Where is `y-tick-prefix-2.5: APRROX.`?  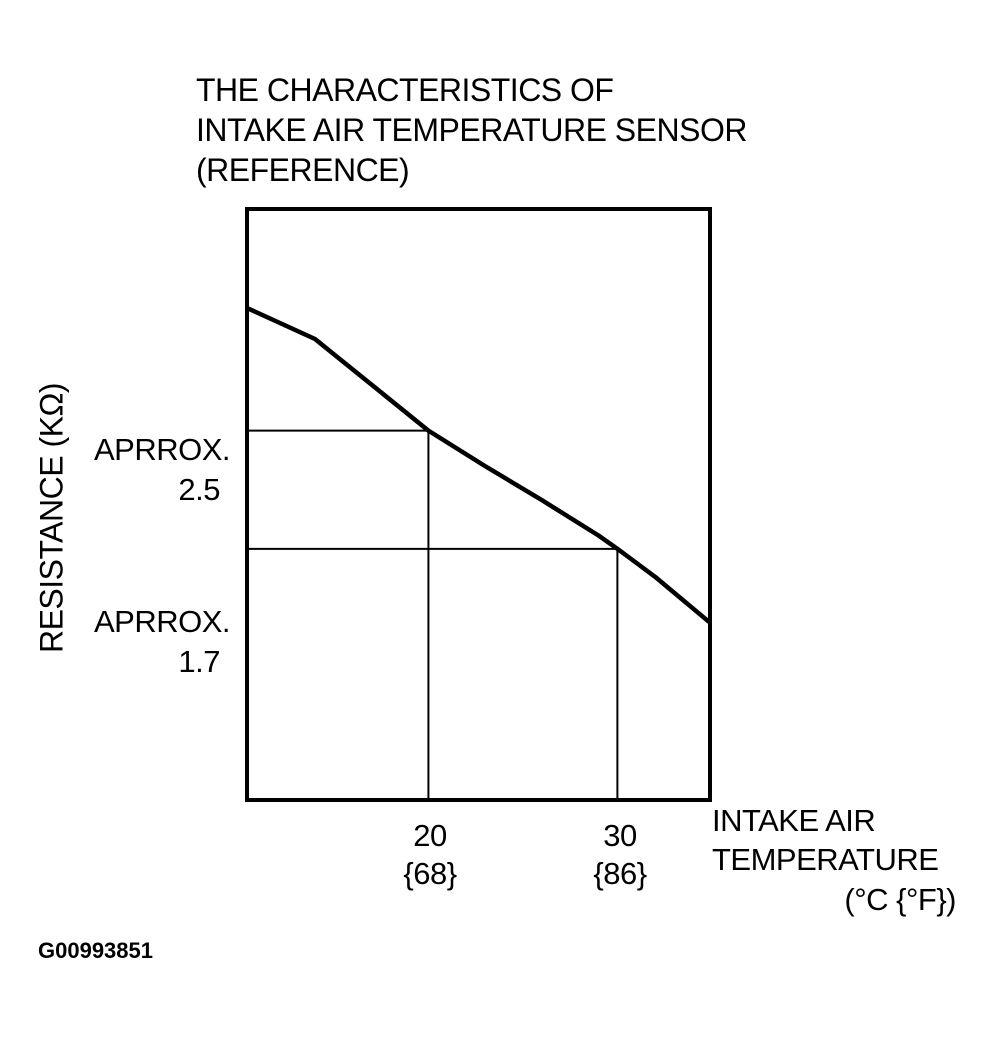 y-tick-prefix-2.5: APRROX. is located at coordinates (162, 449).